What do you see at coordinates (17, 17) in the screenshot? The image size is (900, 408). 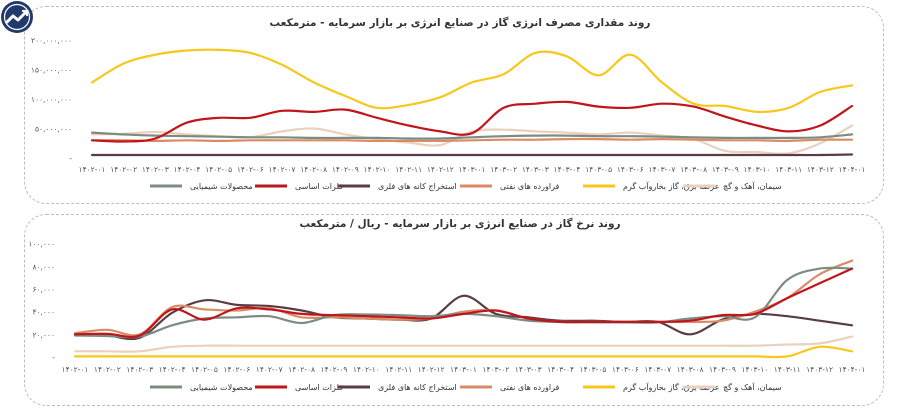 I see `brand-logo-icon` at bounding box center [17, 17].